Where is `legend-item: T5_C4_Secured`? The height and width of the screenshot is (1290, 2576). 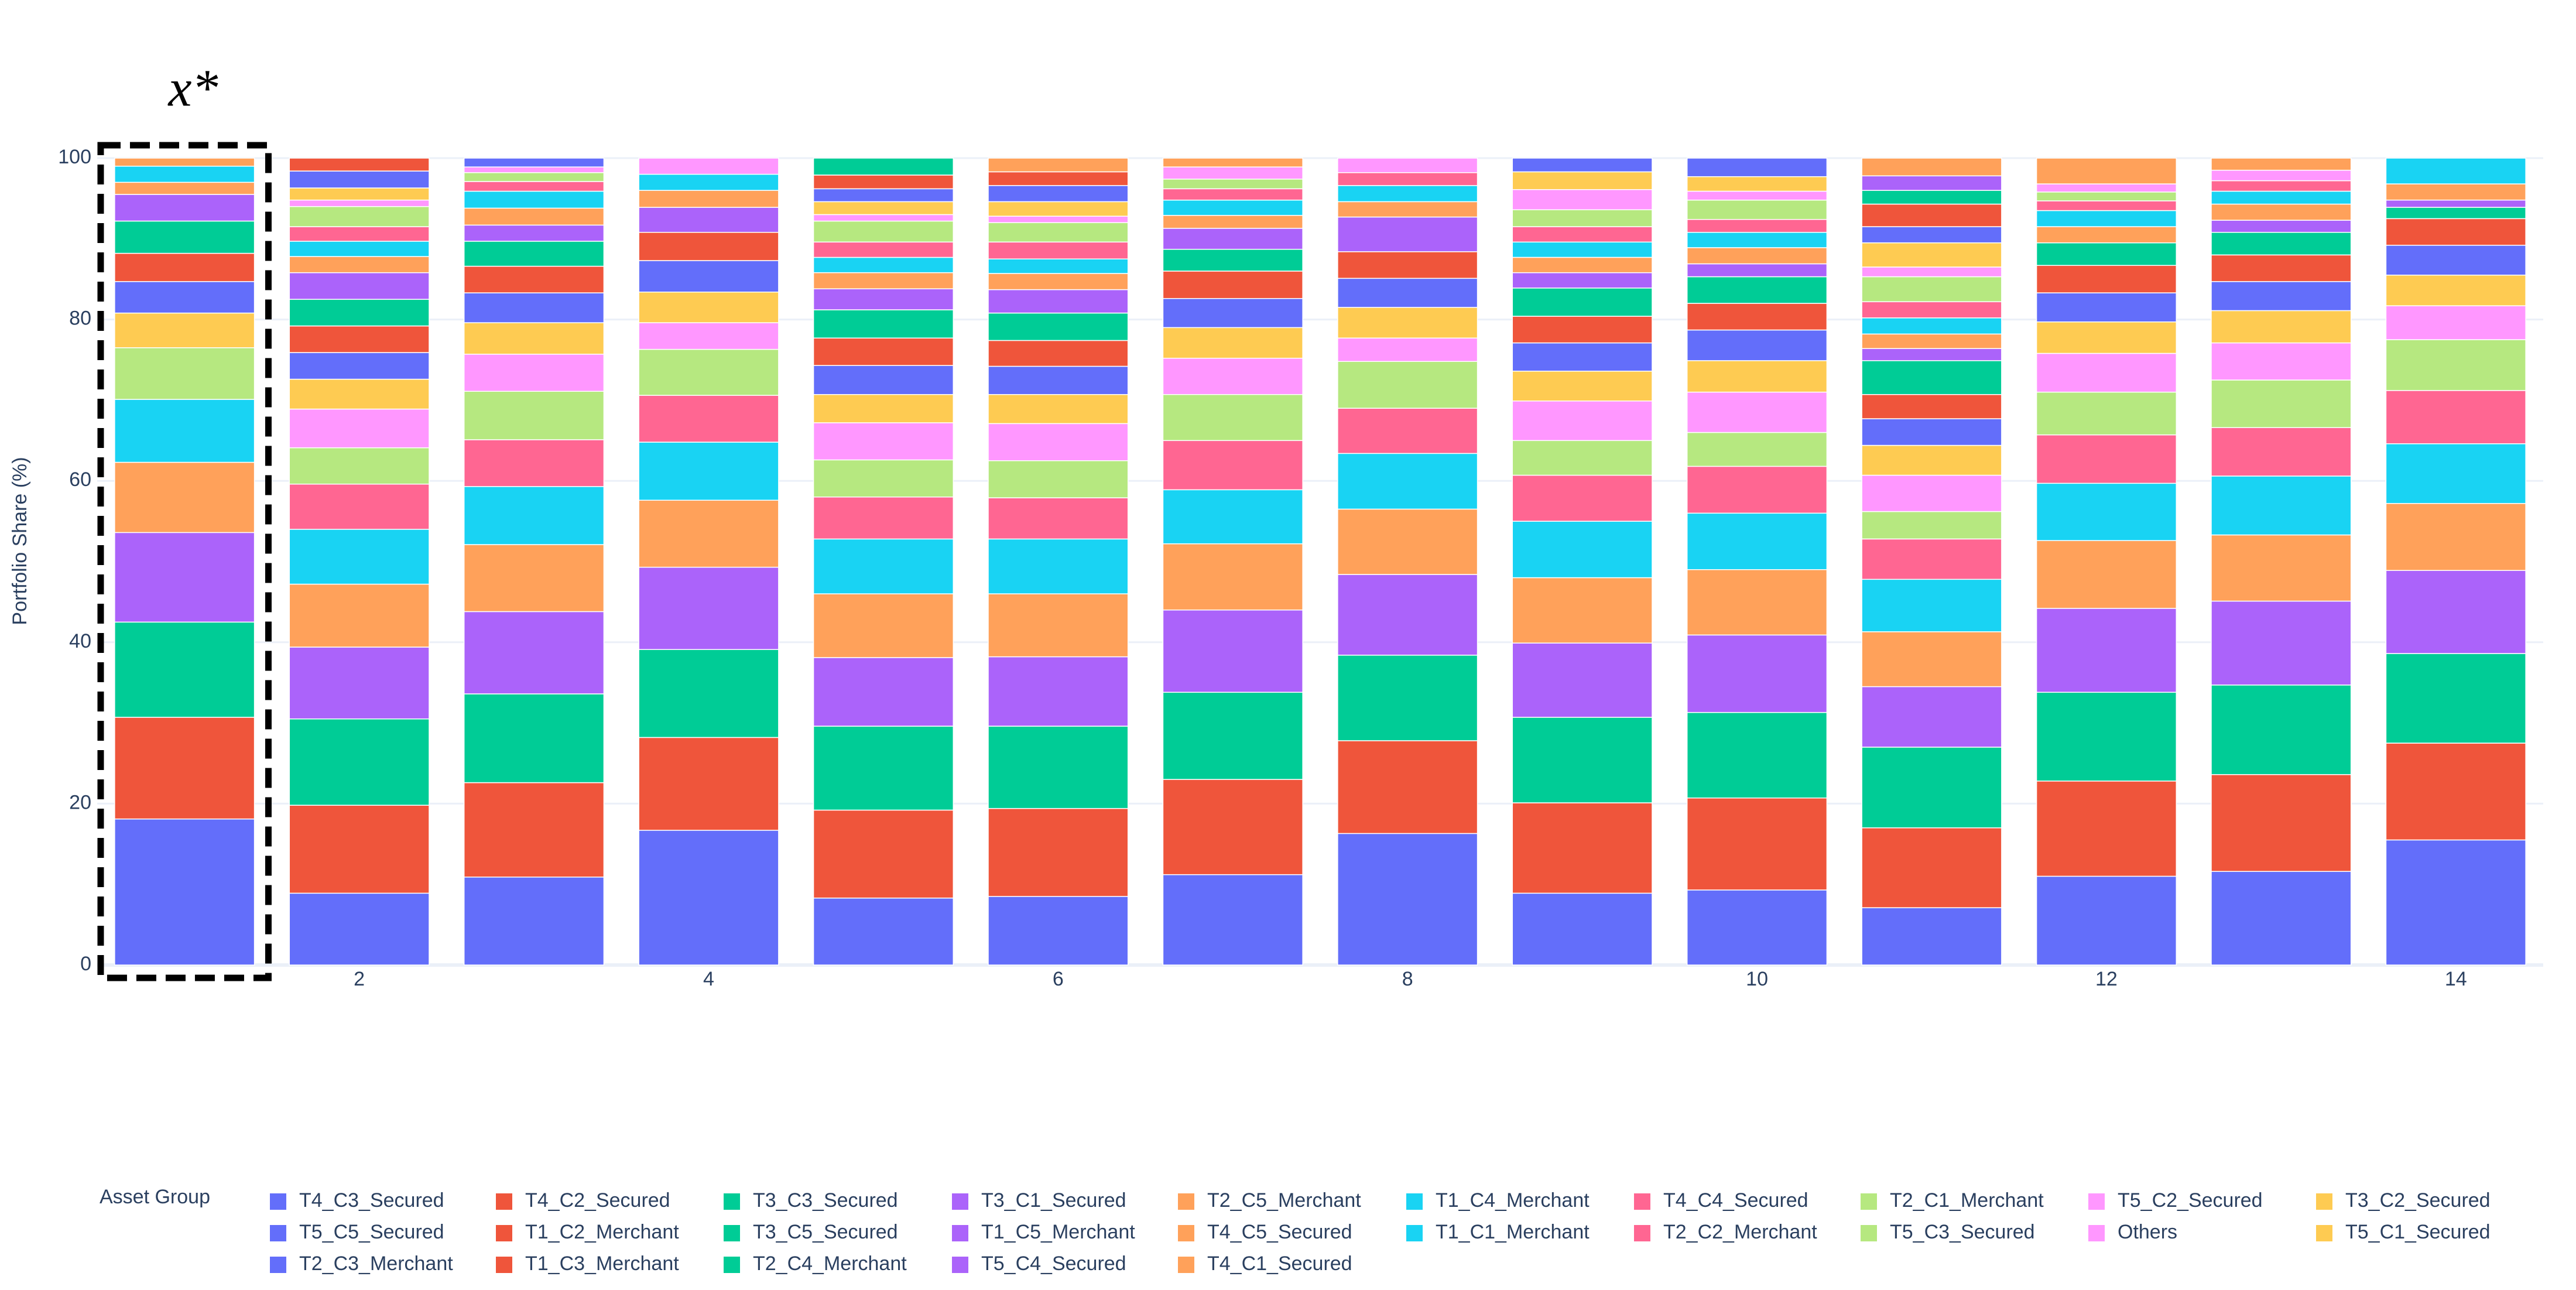
legend-item: T5_C4_Secured is located at coordinates (1039, 1264).